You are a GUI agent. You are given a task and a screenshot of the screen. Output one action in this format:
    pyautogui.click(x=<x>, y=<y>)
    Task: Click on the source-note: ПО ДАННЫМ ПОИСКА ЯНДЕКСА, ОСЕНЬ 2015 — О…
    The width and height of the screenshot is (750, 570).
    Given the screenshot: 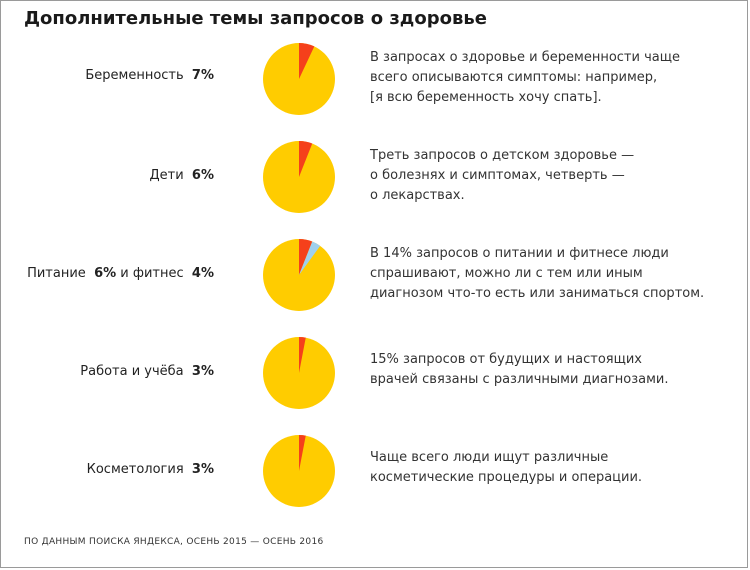 What is the action you would take?
    pyautogui.click(x=174, y=542)
    